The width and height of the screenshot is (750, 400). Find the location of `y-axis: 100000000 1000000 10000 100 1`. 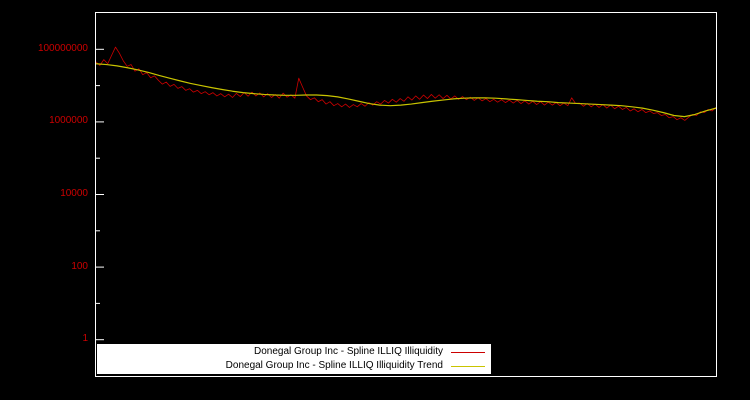

y-axis: 100000000 1000000 10000 100 1 is located at coordinates (44, 200).